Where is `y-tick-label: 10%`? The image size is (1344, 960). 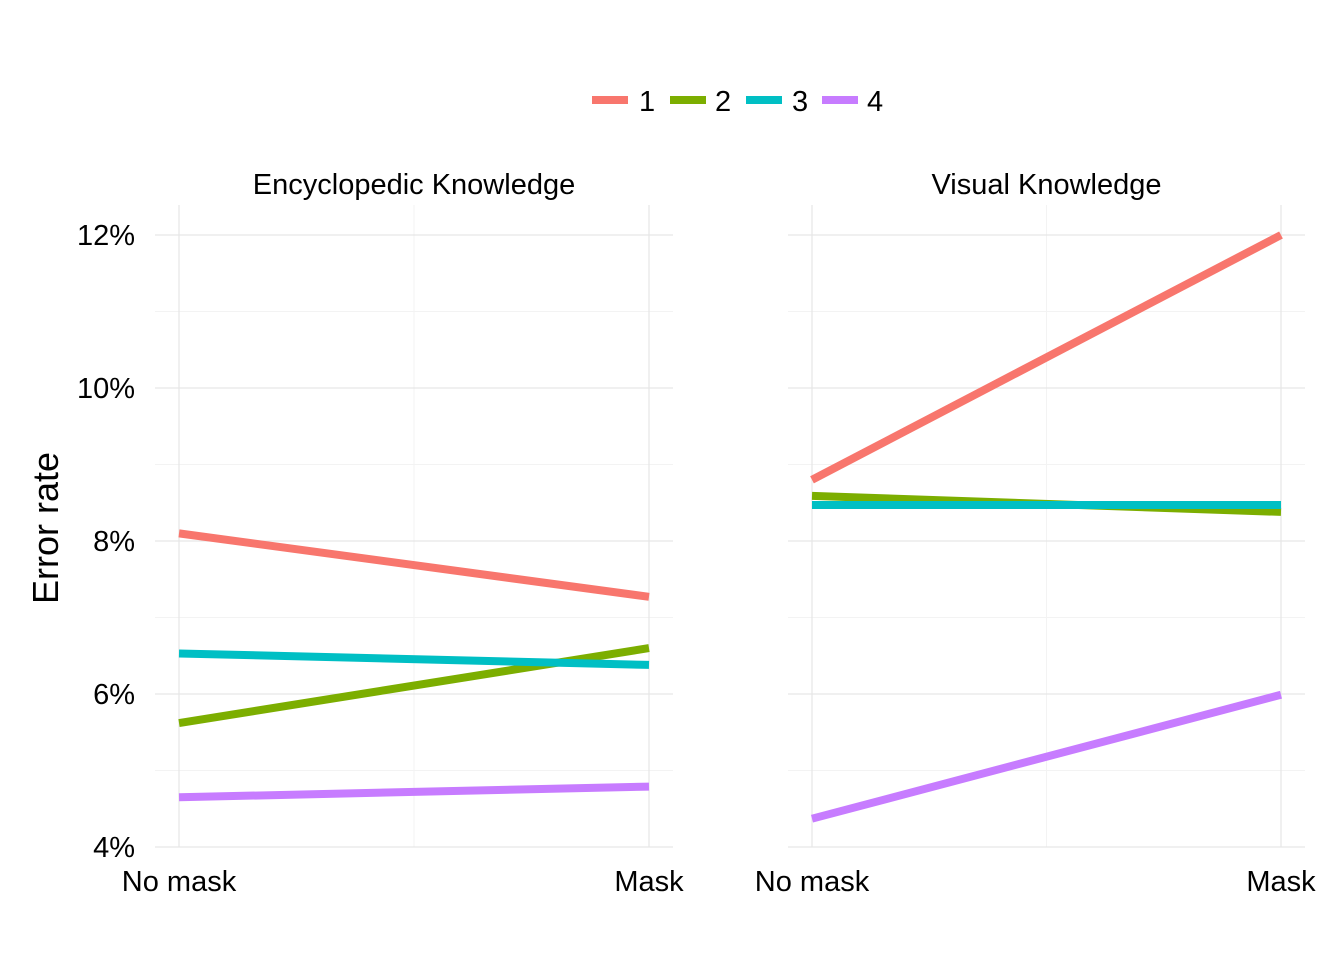
y-tick-label: 10% is located at coordinates (106, 389).